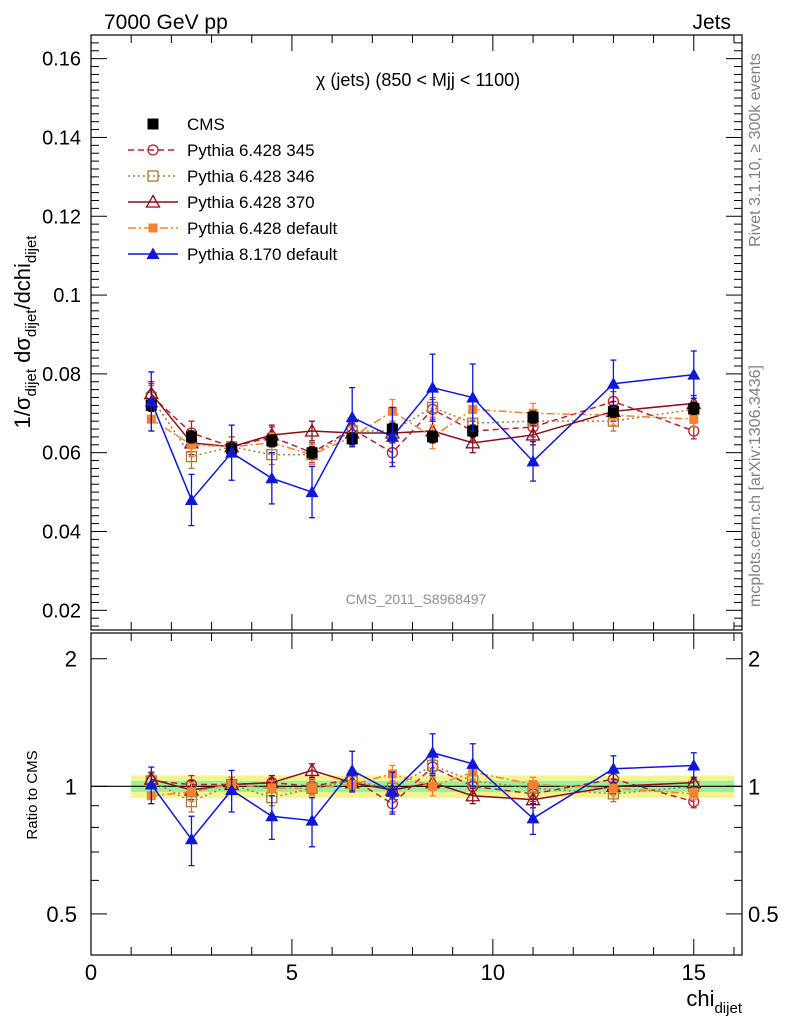 The image size is (786, 1024). What do you see at coordinates (416, 599) in the screenshot?
I see `analysis-tag: CMS_2011_S8968497` at bounding box center [416, 599].